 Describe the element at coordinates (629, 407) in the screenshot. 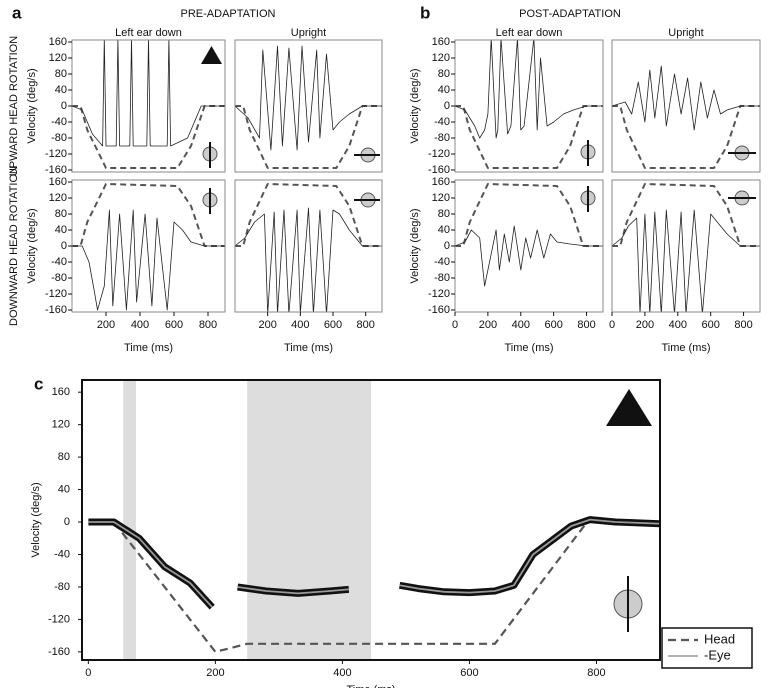

I see `triangle-icon` at that location.